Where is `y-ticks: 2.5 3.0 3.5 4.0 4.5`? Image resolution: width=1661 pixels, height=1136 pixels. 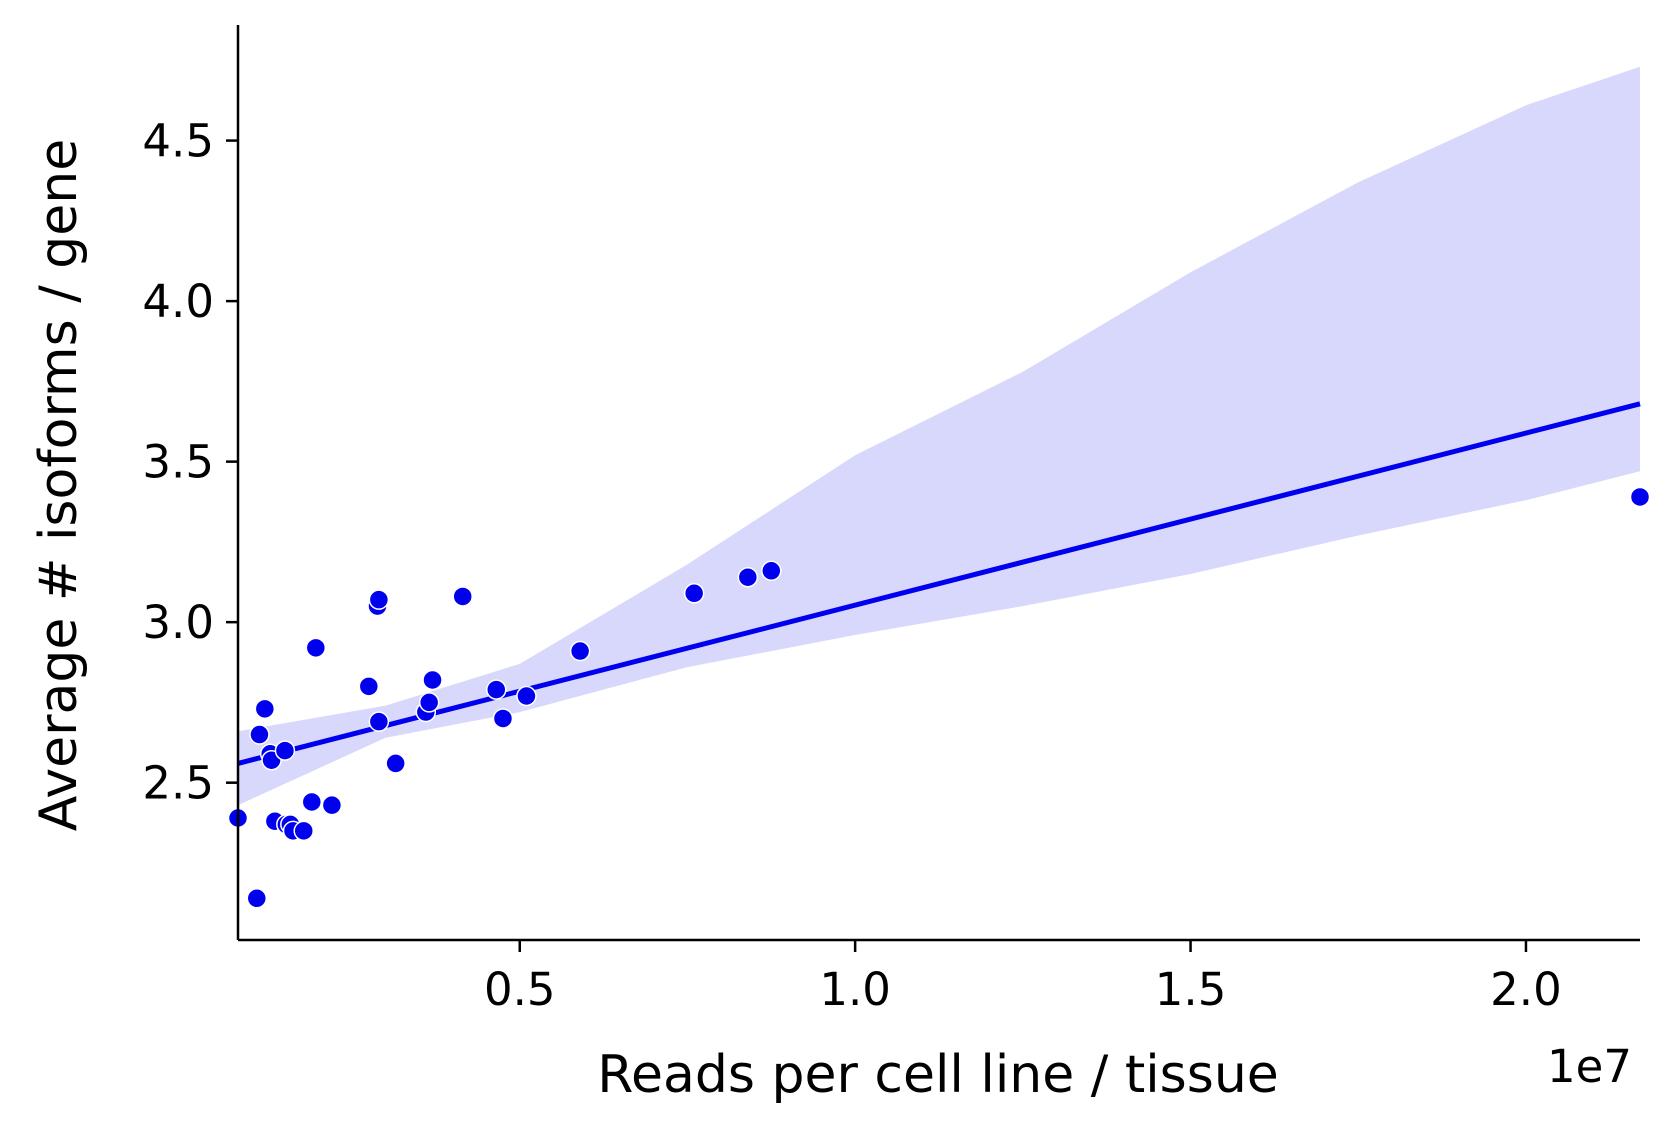
y-ticks: 2.5 3.0 3.5 4.0 4.5 is located at coordinates (190, 462).